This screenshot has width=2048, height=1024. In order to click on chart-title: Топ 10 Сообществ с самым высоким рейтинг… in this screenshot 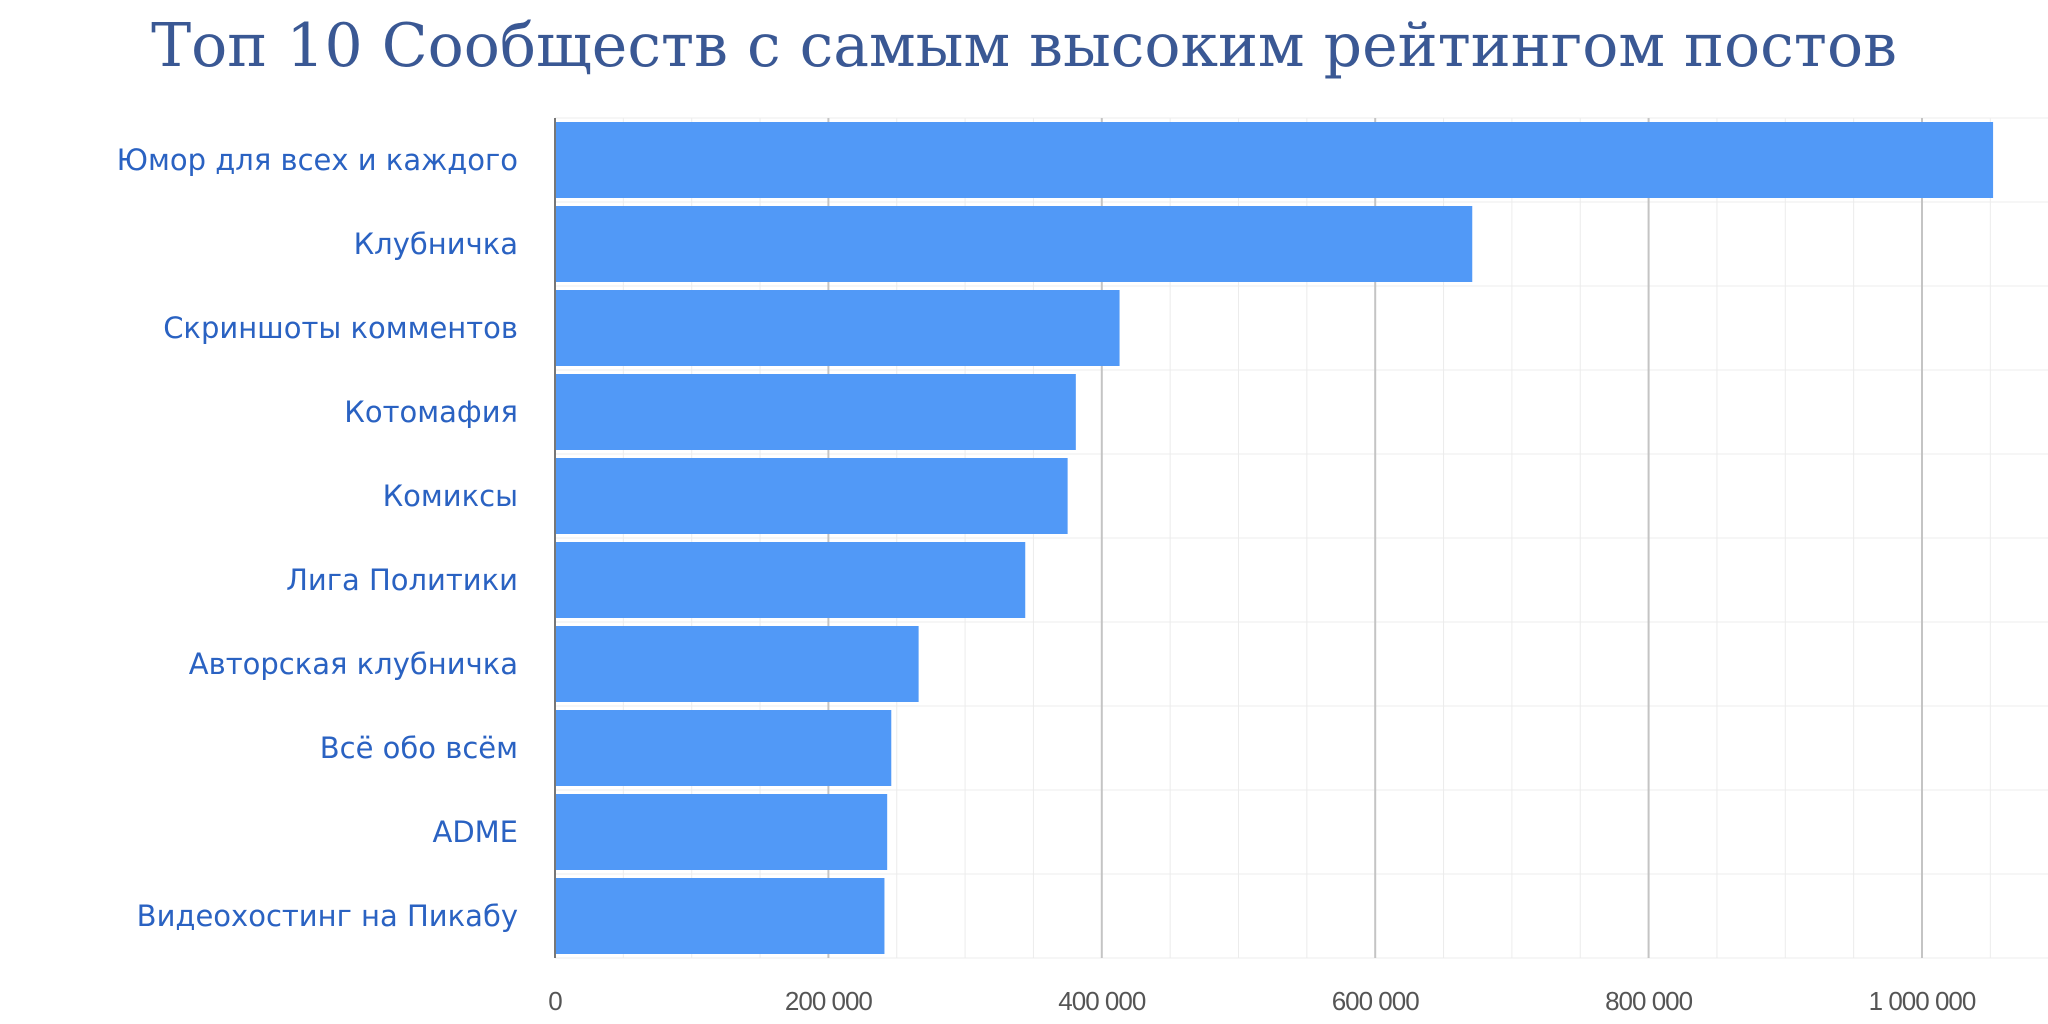, I will do `click(1024, 46)`.